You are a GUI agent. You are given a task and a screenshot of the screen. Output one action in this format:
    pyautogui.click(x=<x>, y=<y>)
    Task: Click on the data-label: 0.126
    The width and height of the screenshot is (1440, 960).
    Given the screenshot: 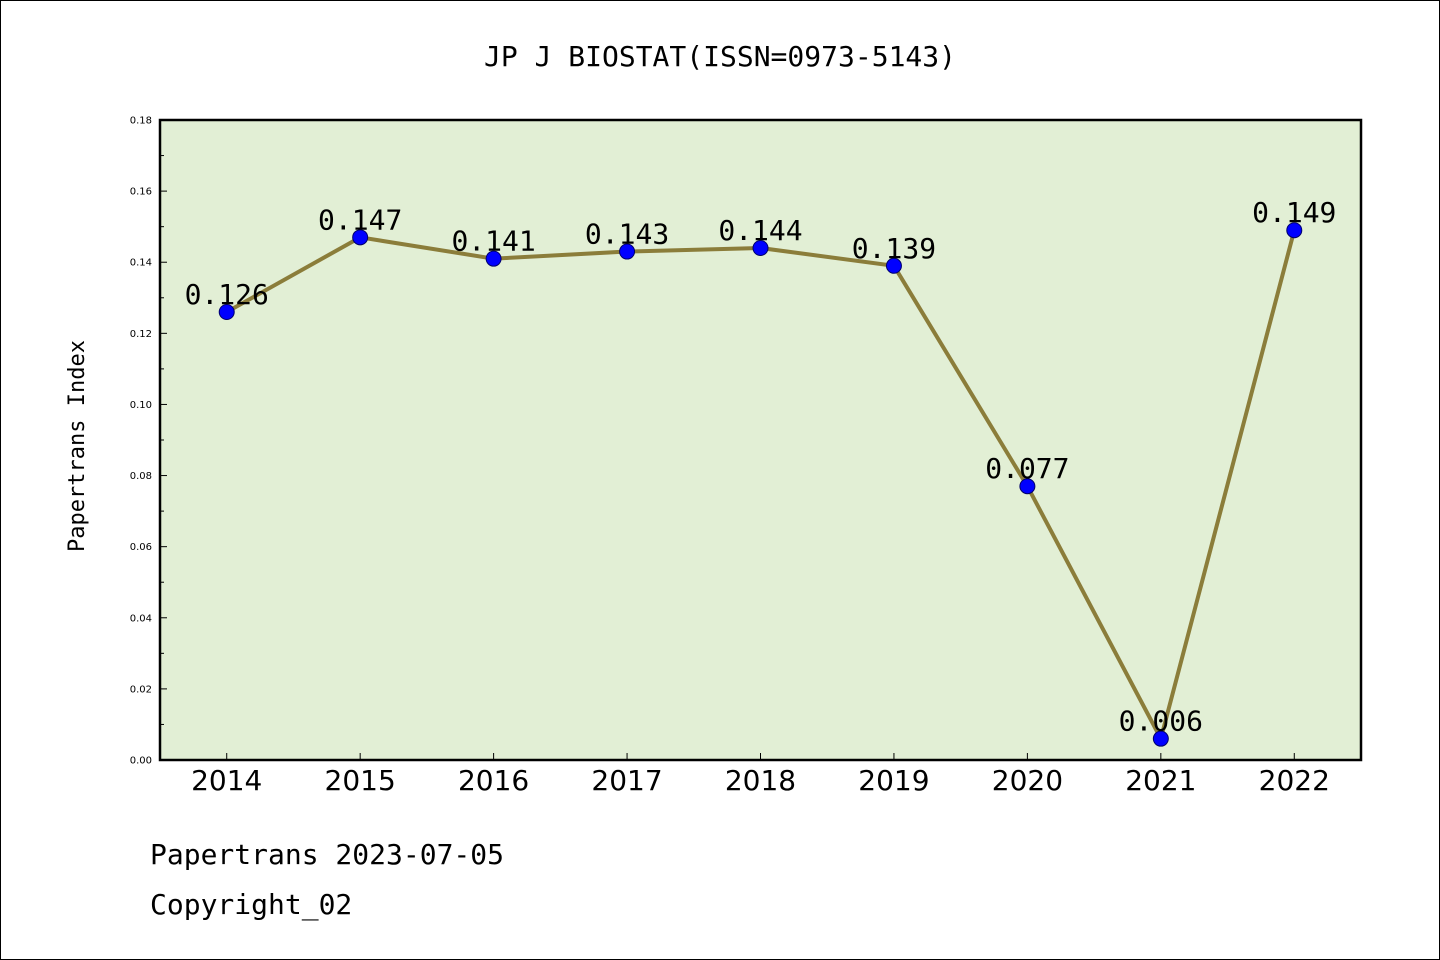 What is the action you would take?
    pyautogui.click(x=227, y=294)
    